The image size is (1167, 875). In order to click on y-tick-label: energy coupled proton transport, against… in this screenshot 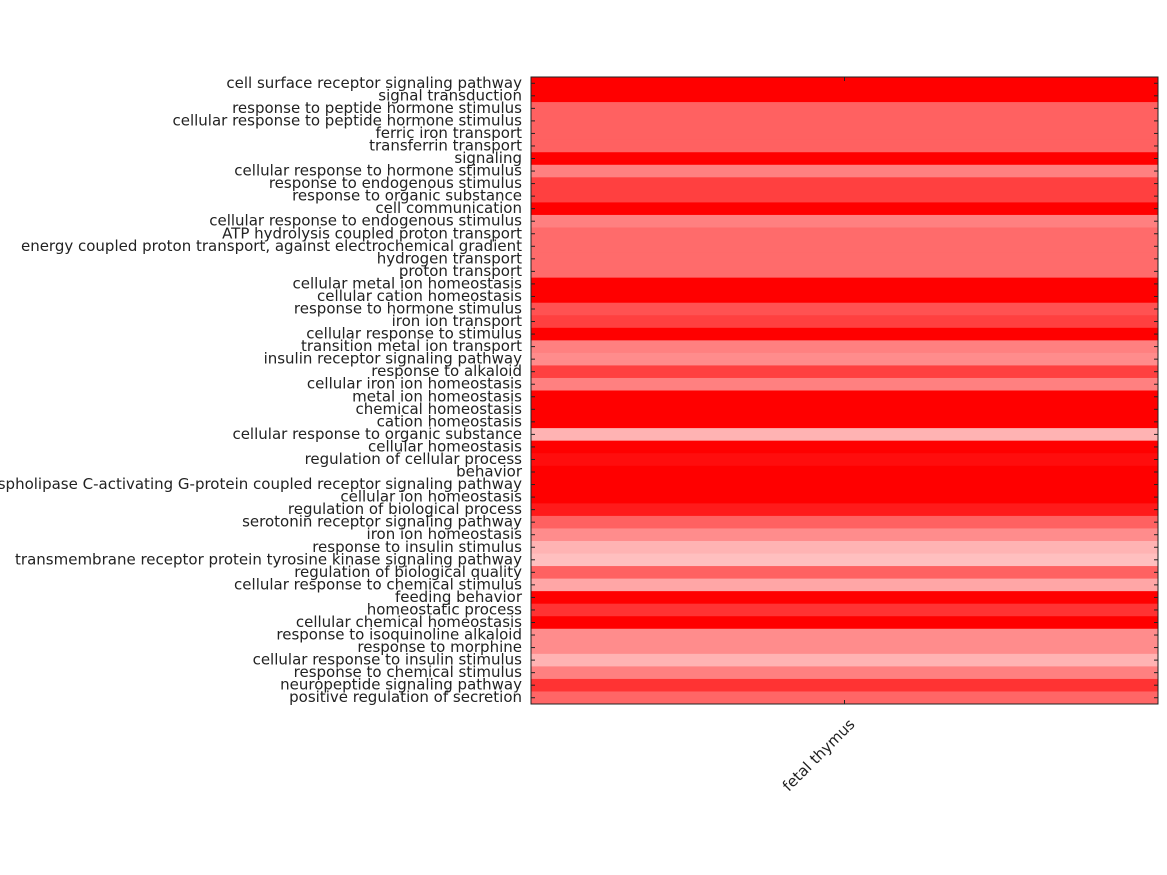, I will do `click(271, 246)`.